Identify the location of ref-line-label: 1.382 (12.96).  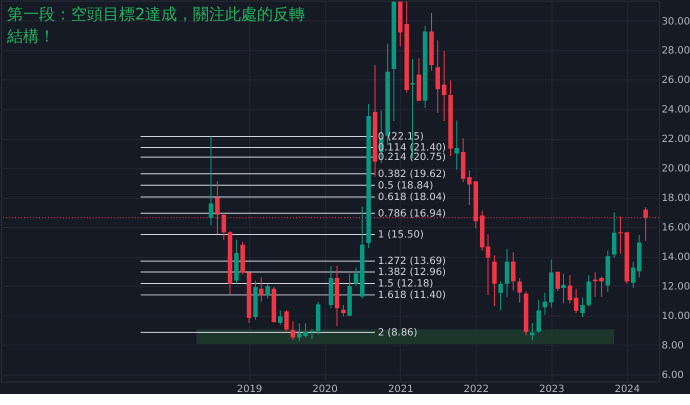
(412, 272).